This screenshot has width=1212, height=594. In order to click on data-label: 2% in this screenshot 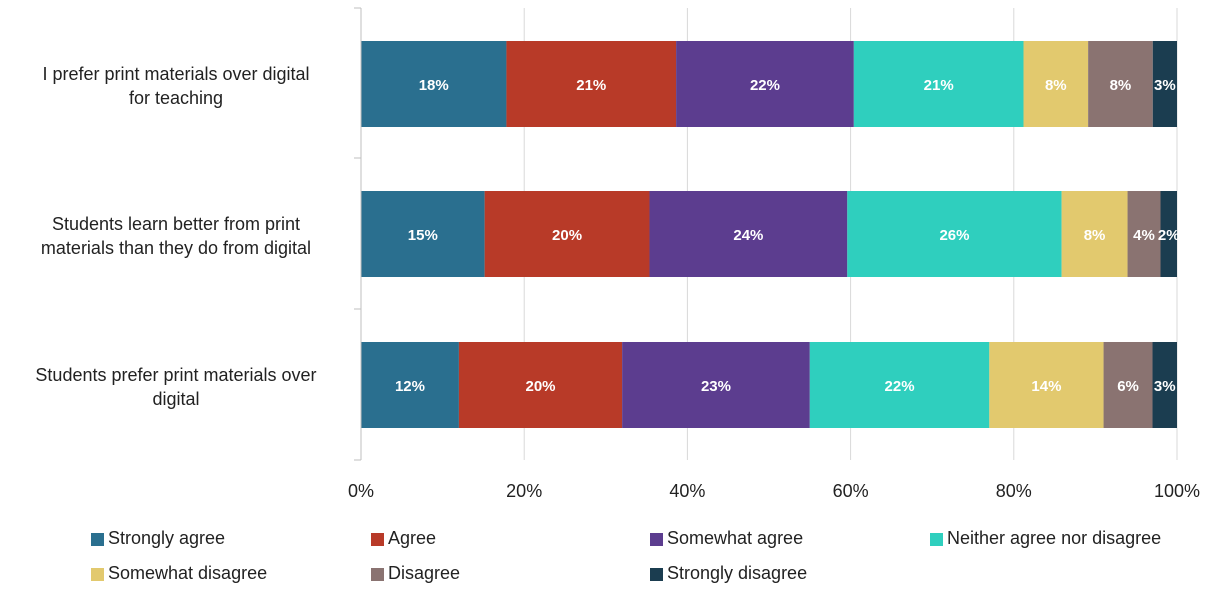, I will do `click(1169, 235)`.